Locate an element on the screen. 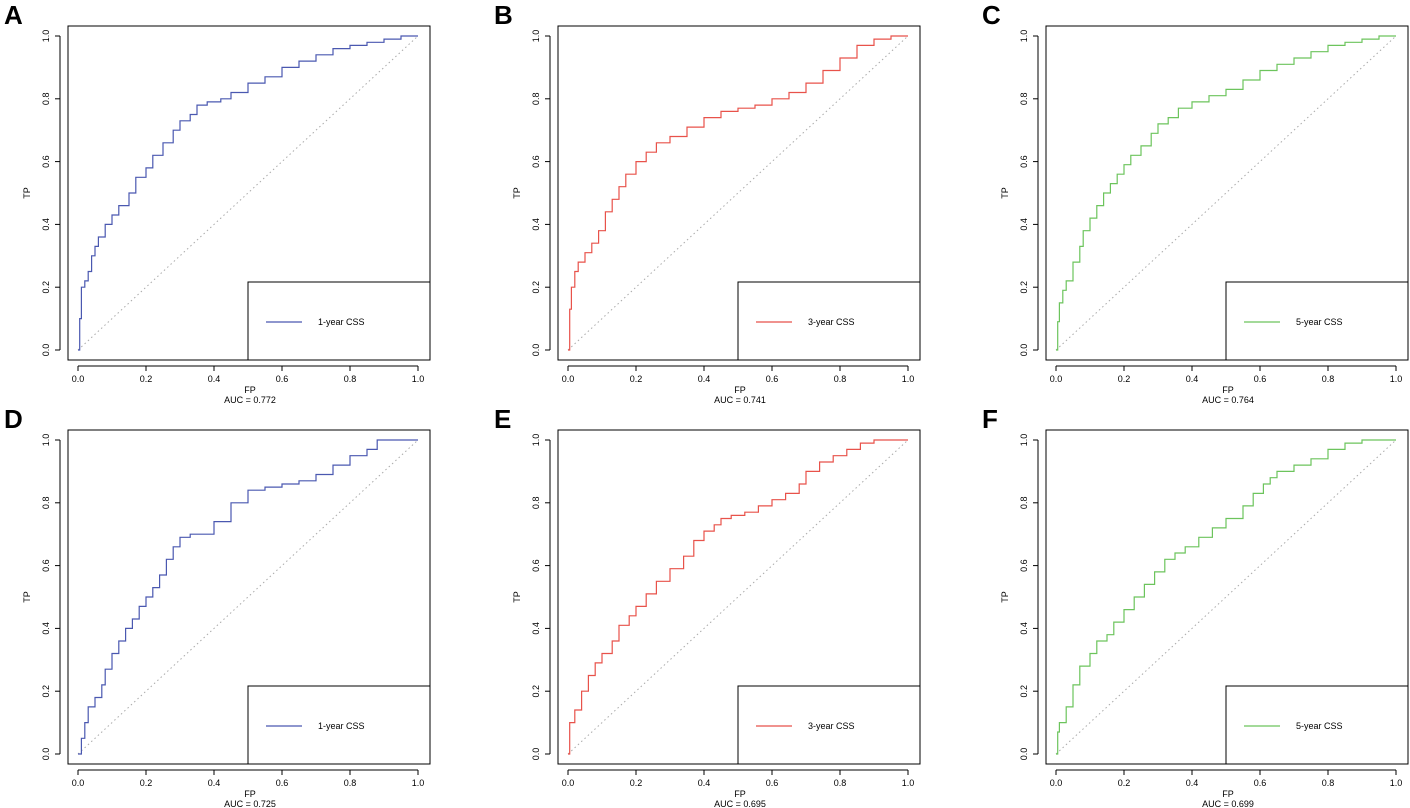 This screenshot has width=1410, height=808. auc-value: AUC = 0.725 is located at coordinates (250, 803).